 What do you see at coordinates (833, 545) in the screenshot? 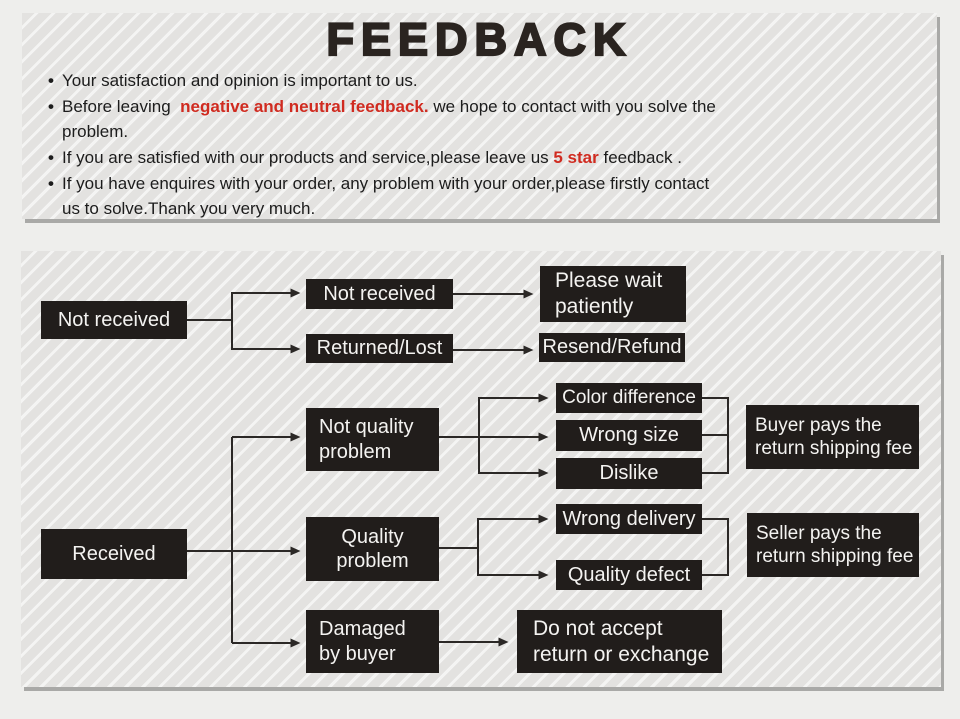
I see `flow-node-seller-pays-fee: Seller pays the return shipping fee` at bounding box center [833, 545].